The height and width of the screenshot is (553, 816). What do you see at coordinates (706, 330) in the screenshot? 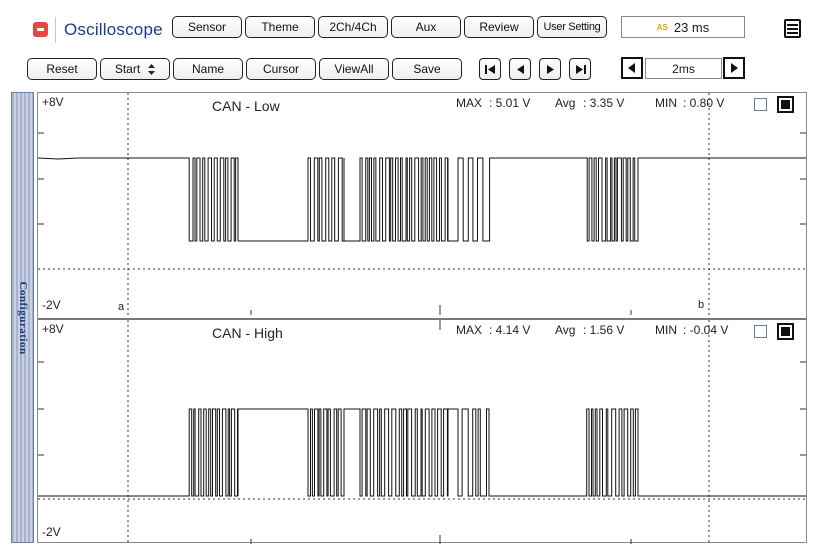
I see `can-high-min-value: : -0.04 V` at bounding box center [706, 330].